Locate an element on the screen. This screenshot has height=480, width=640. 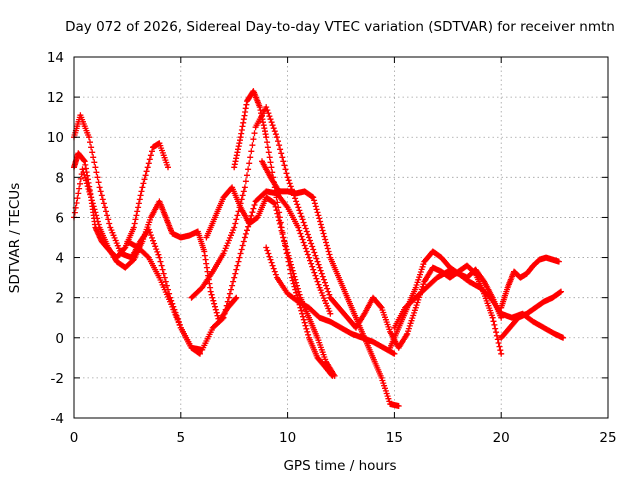
x-tick-label: 15 is located at coordinates (394, 438).